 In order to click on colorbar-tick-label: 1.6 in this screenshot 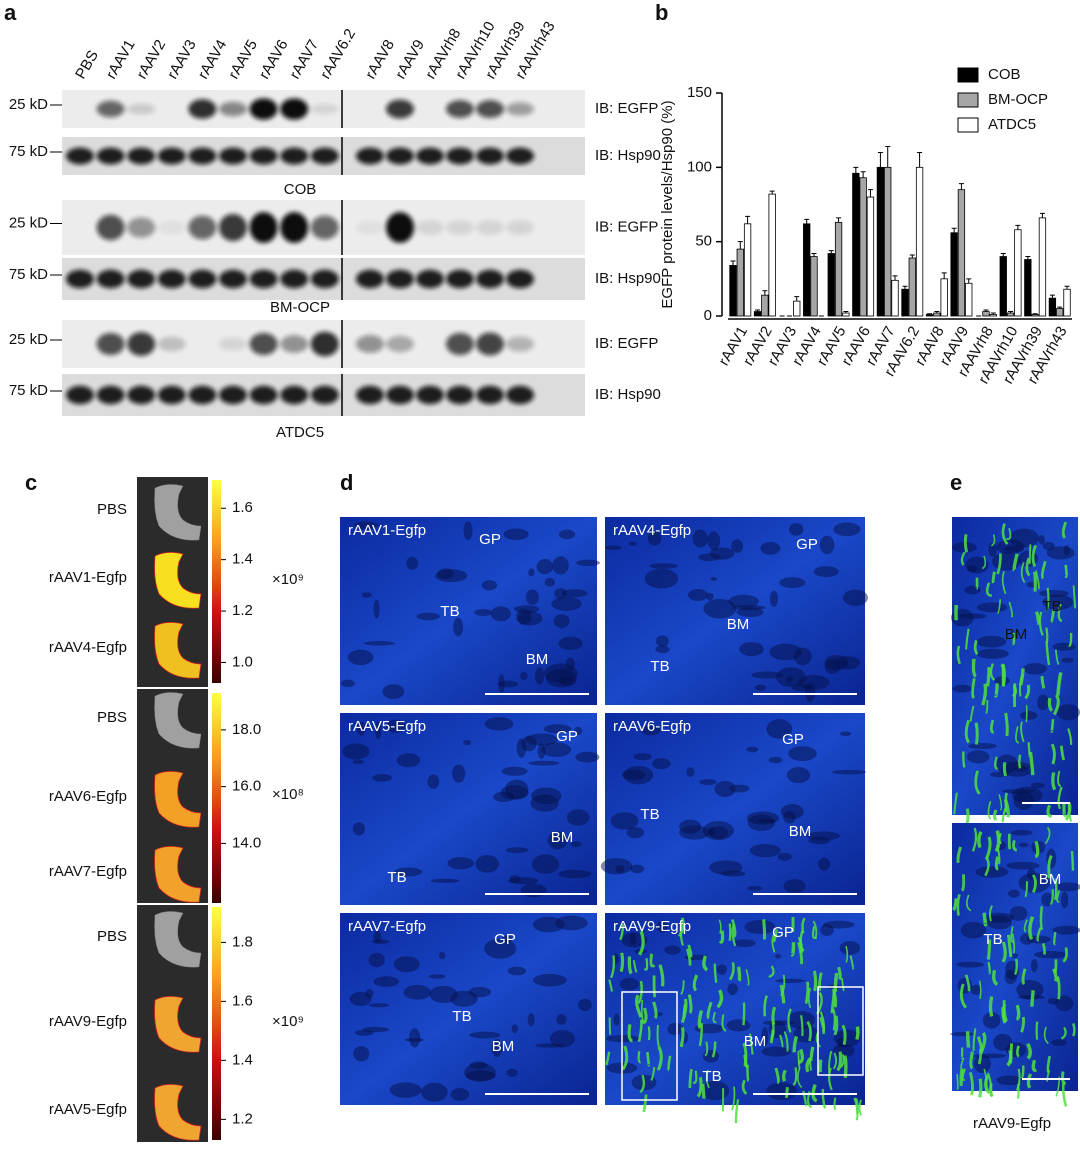, I will do `click(242, 1000)`.